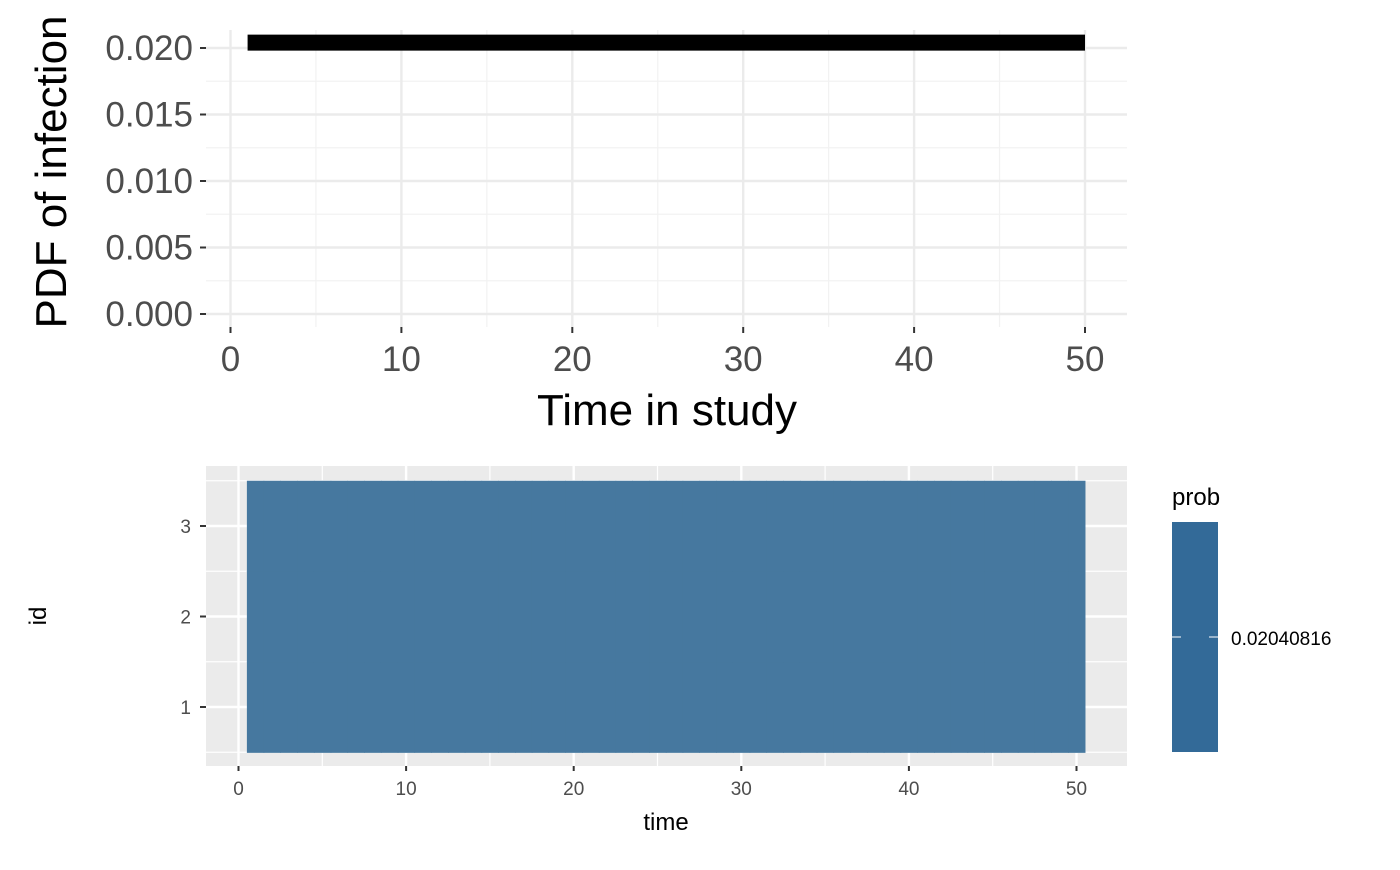  Describe the element at coordinates (1281, 639) in the screenshot. I see `legend-label: 0.02040816` at that location.